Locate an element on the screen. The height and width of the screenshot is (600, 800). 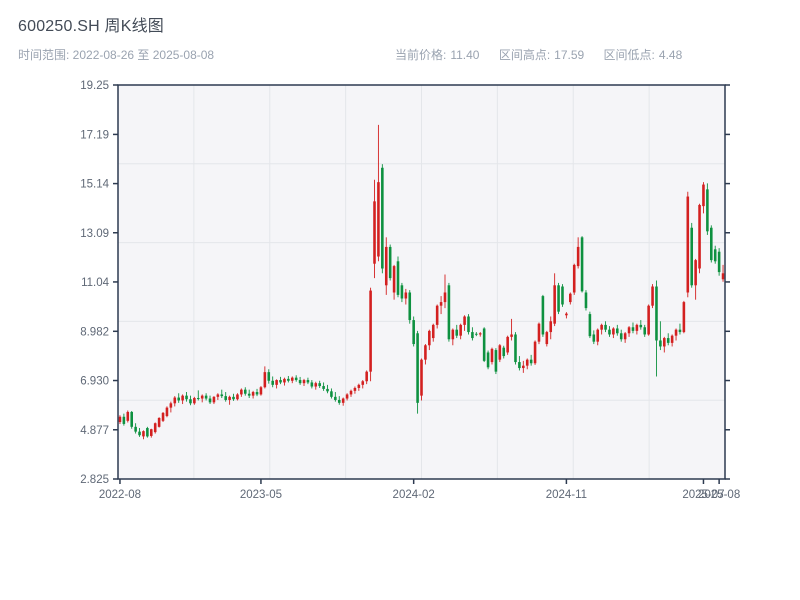
range-low-stat: 区间低点: 4.48 is located at coordinates (643, 55).